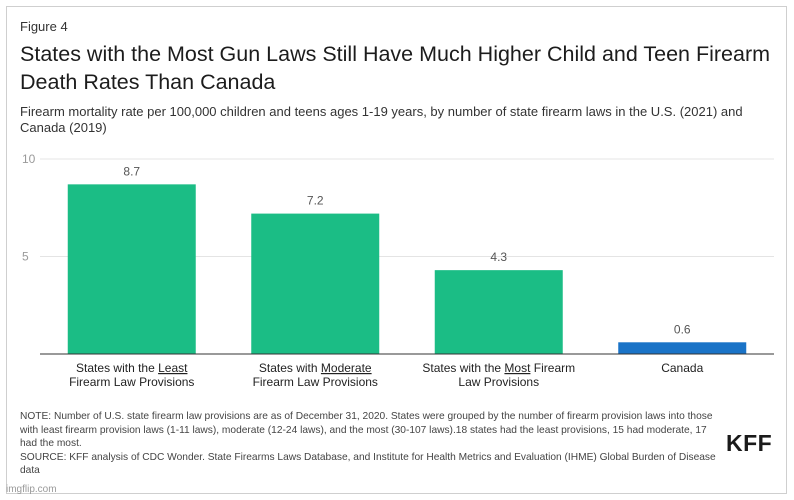 The image size is (794, 500). Describe the element at coordinates (315, 201) in the screenshot. I see `data-label: 7.2` at that location.